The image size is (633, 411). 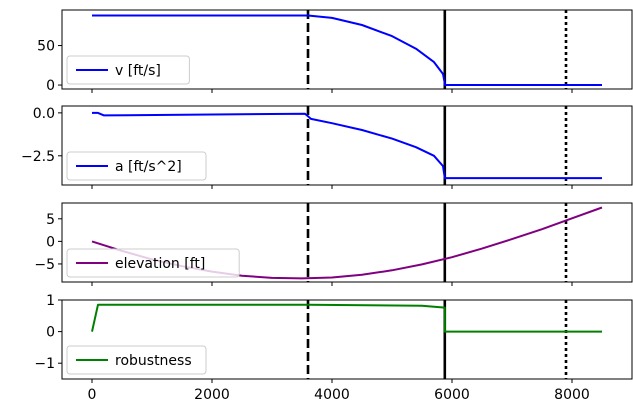 What do you see at coordinates (44, 364) in the screenshot?
I see `y-tick-label: −1` at bounding box center [44, 364].